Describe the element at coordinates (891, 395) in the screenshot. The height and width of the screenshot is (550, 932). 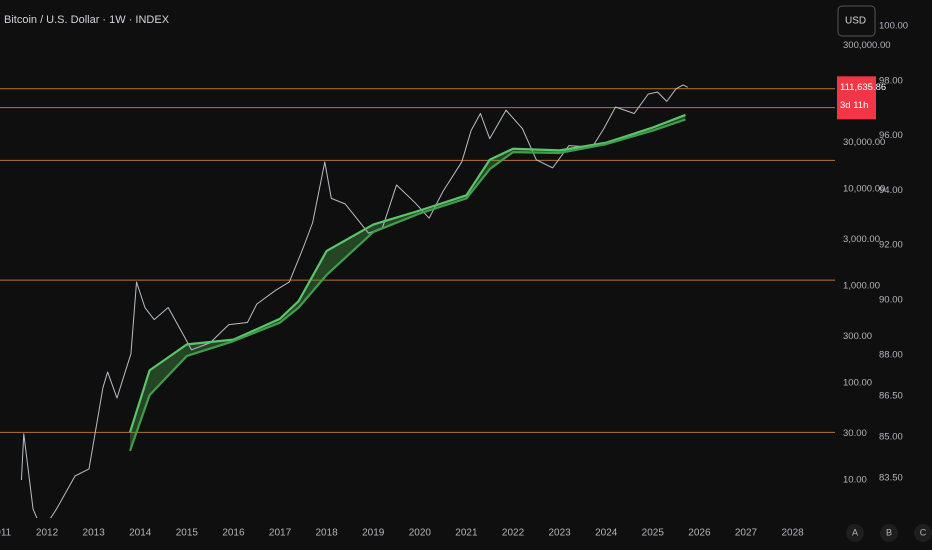
I see `y2-tick-label: 86.50` at that location.